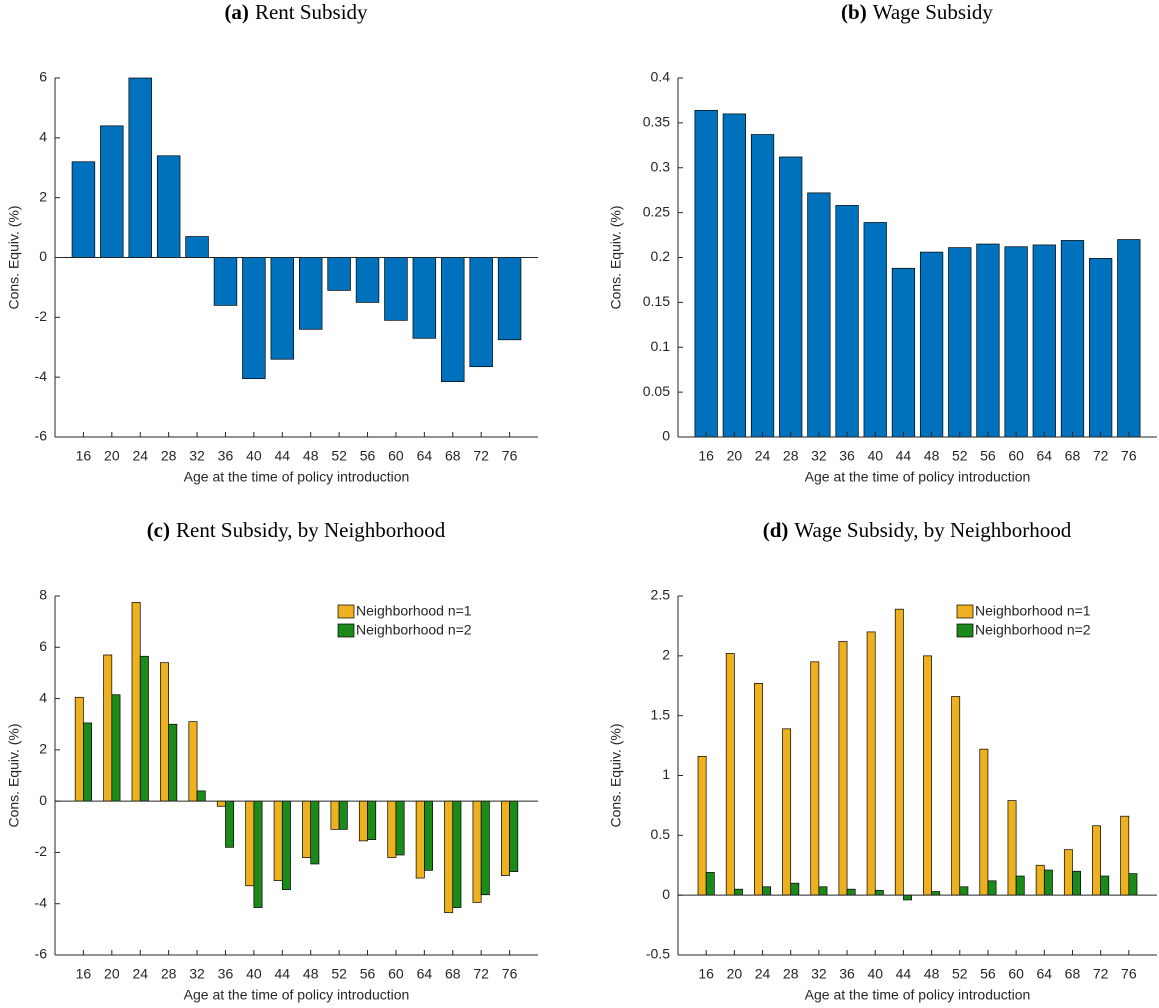  I want to click on x-tick-label: 64, so click(1045, 974).